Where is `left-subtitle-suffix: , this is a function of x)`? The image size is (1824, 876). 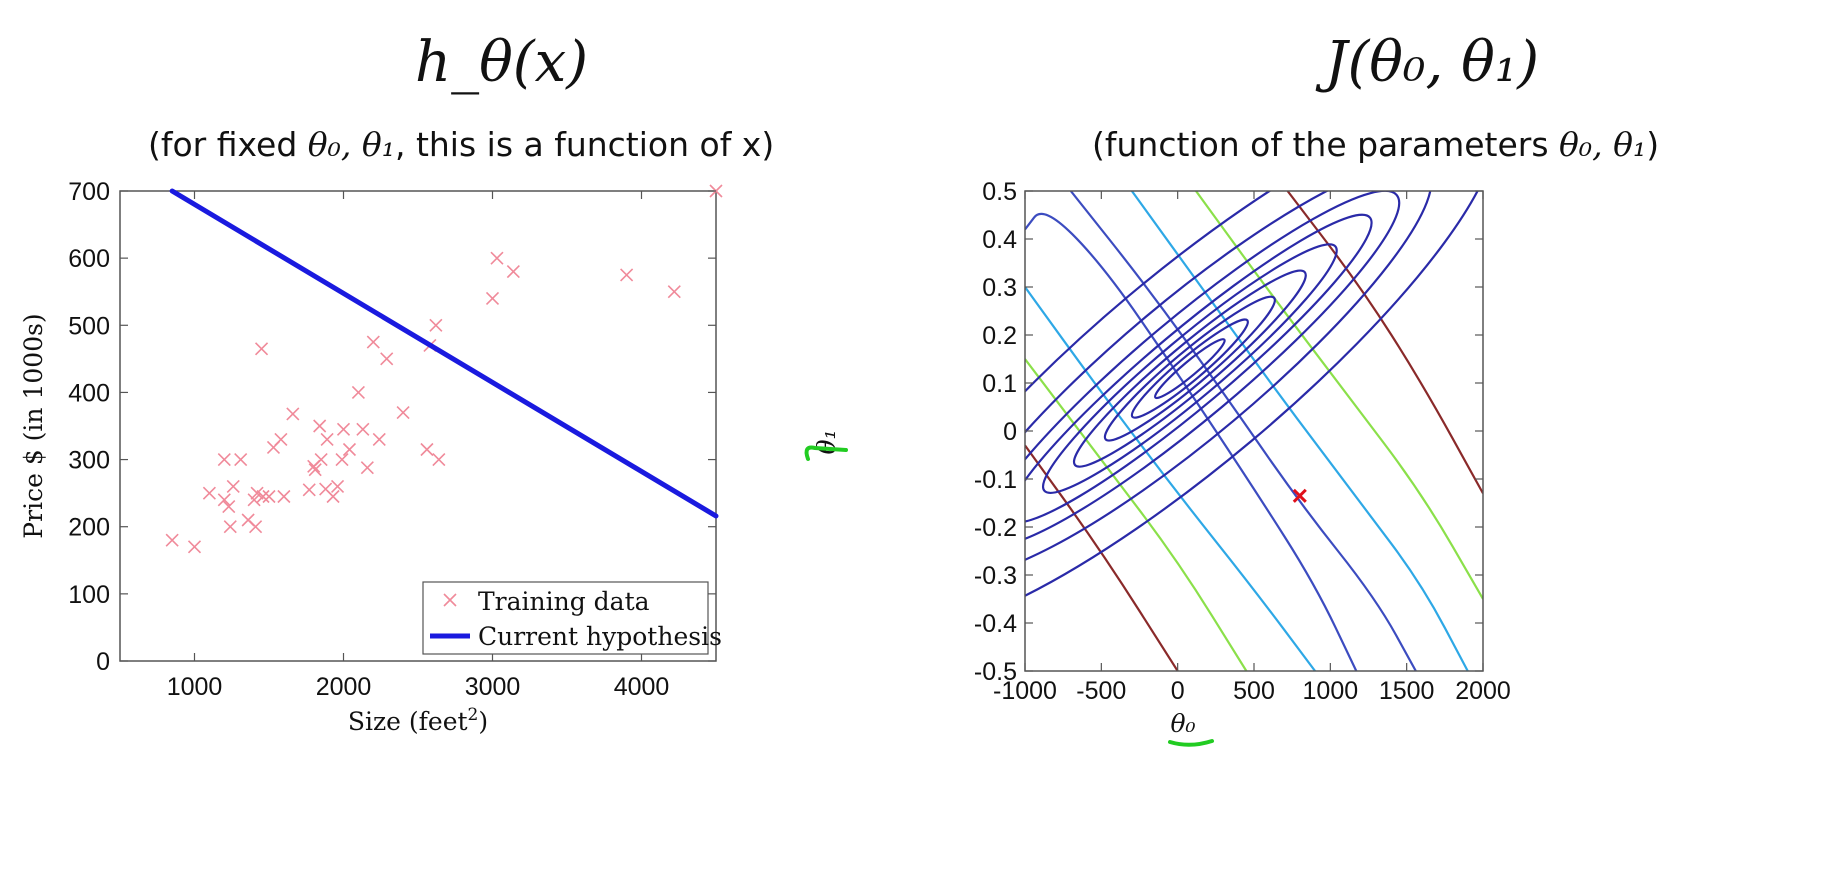
left-subtitle-suffix: , this is a function of x) is located at coordinates (584, 144).